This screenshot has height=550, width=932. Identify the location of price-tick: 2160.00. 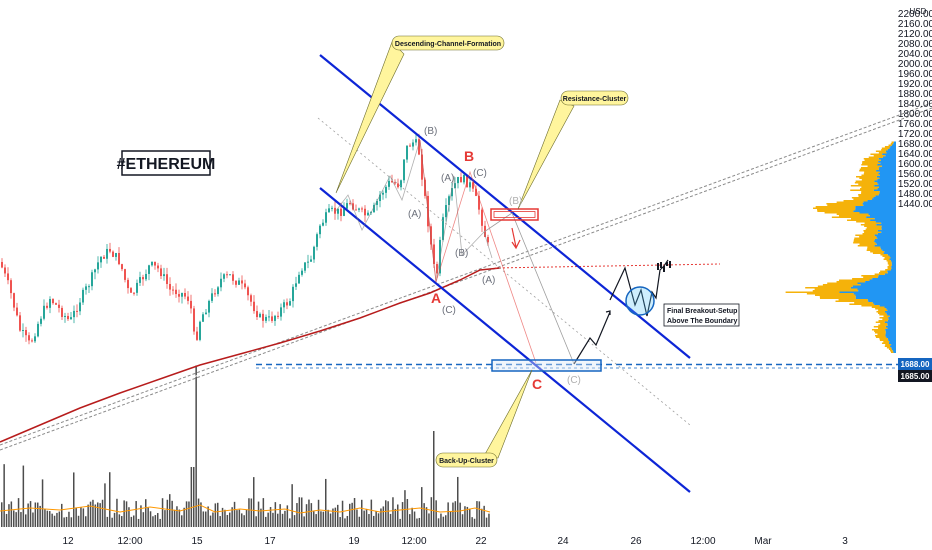
(915, 24).